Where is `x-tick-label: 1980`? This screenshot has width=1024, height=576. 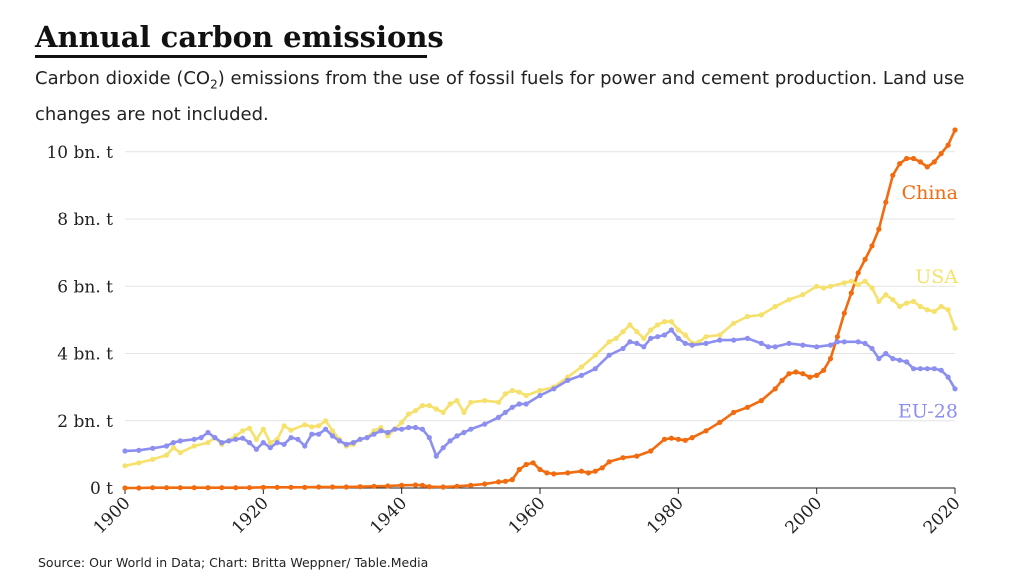
x-tick-label: 1980 is located at coordinates (665, 515).